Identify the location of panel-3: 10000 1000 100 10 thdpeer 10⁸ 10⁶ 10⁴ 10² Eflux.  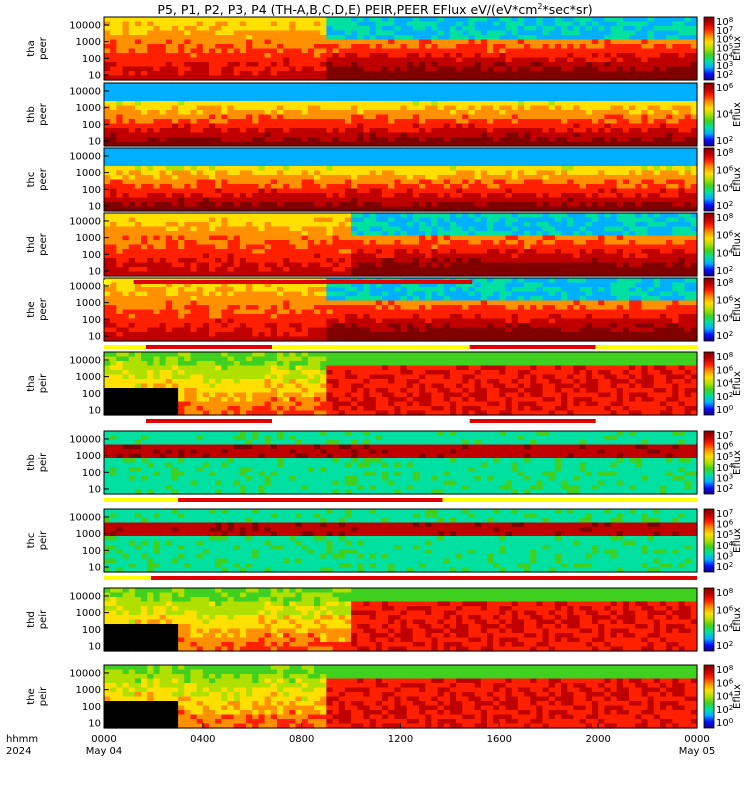
(384, 244).